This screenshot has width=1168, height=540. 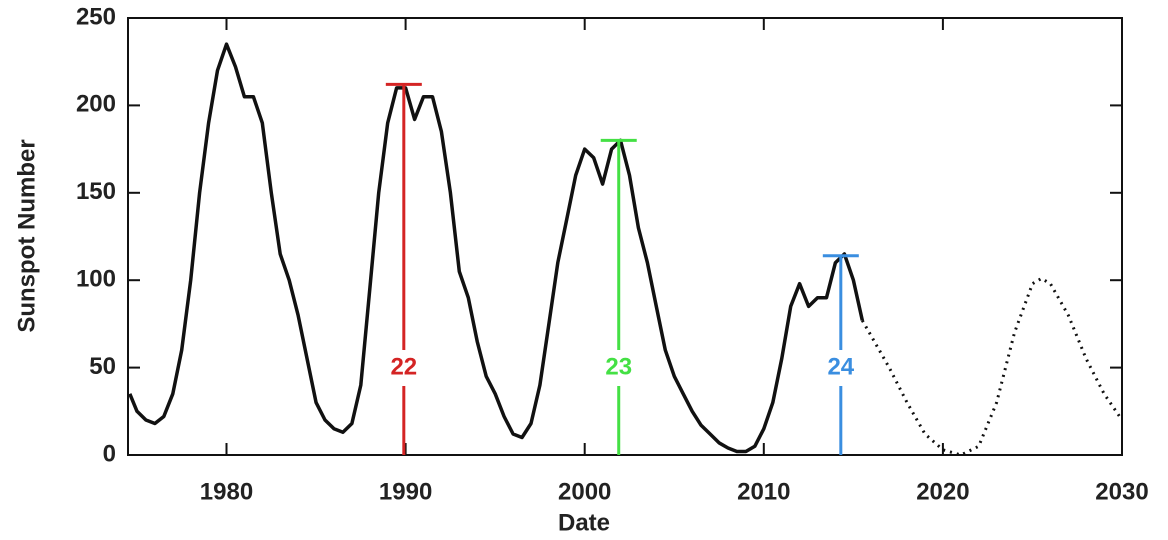 What do you see at coordinates (96, 191) in the screenshot?
I see `y-tick-label: 150` at bounding box center [96, 191].